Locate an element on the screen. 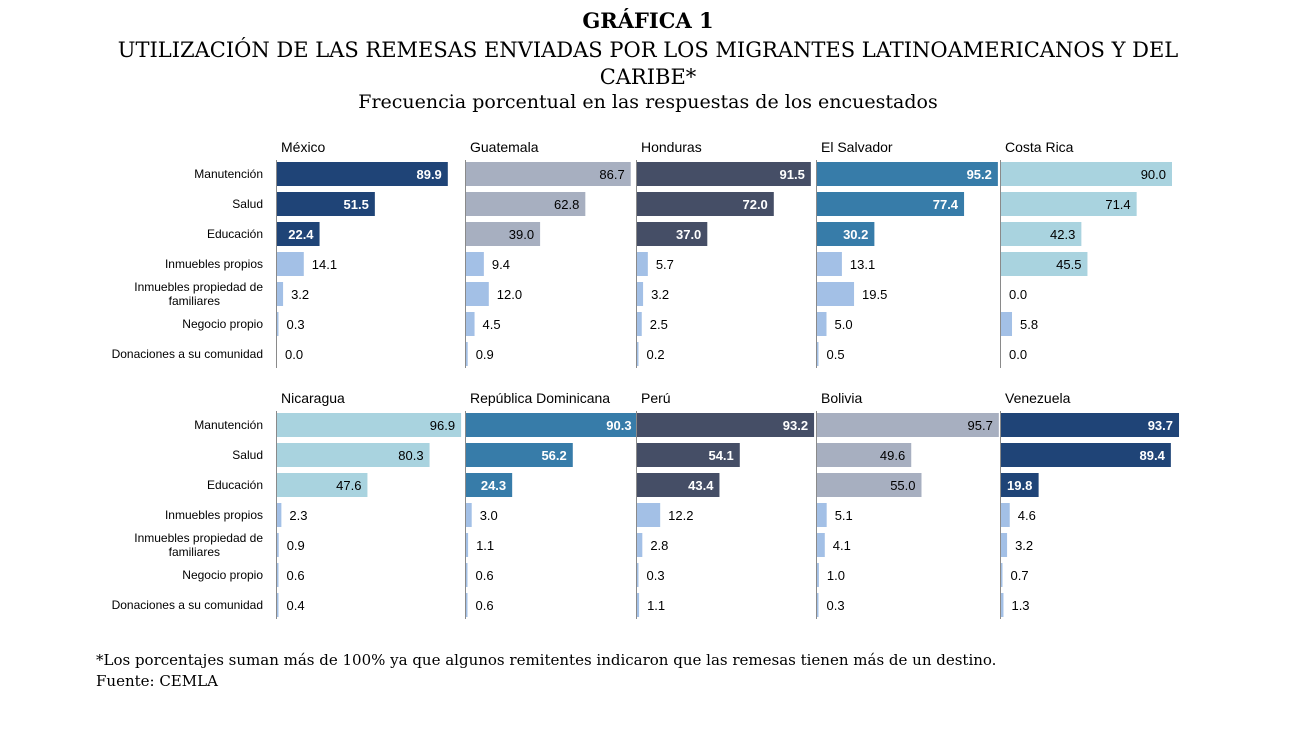 Image resolution: width=1296 pixels, height=730 pixels. panel-title-venezuela: Venezuela is located at coordinates (1038, 398).